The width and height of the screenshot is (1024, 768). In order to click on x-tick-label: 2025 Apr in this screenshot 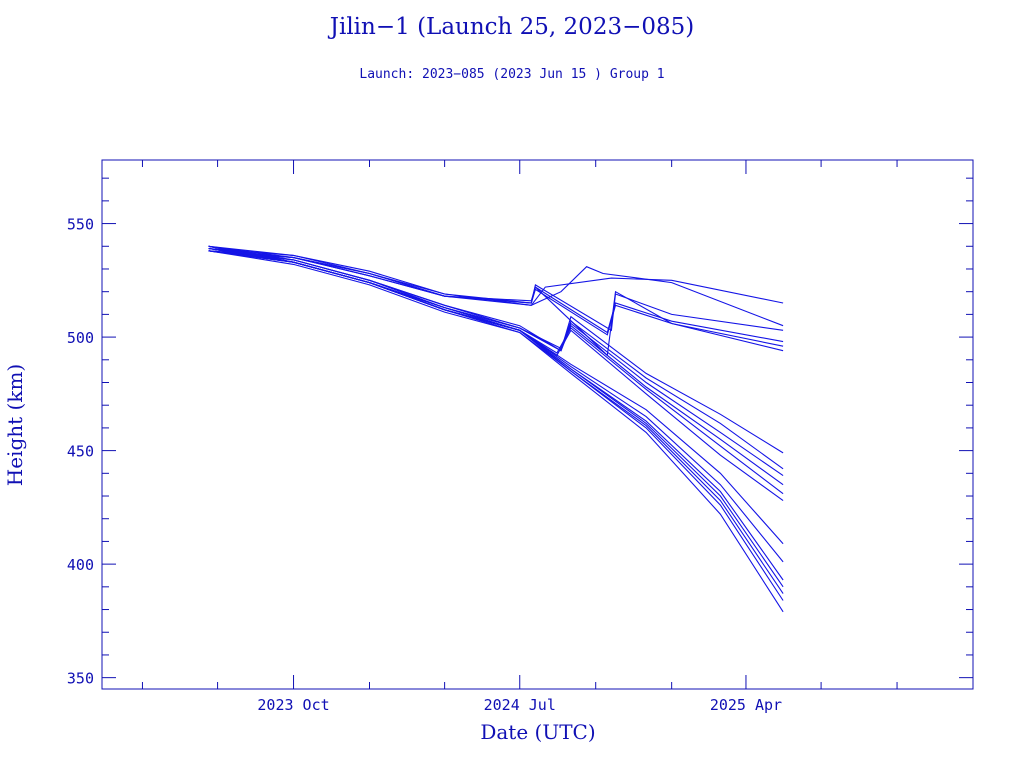, I will do `click(746, 705)`.